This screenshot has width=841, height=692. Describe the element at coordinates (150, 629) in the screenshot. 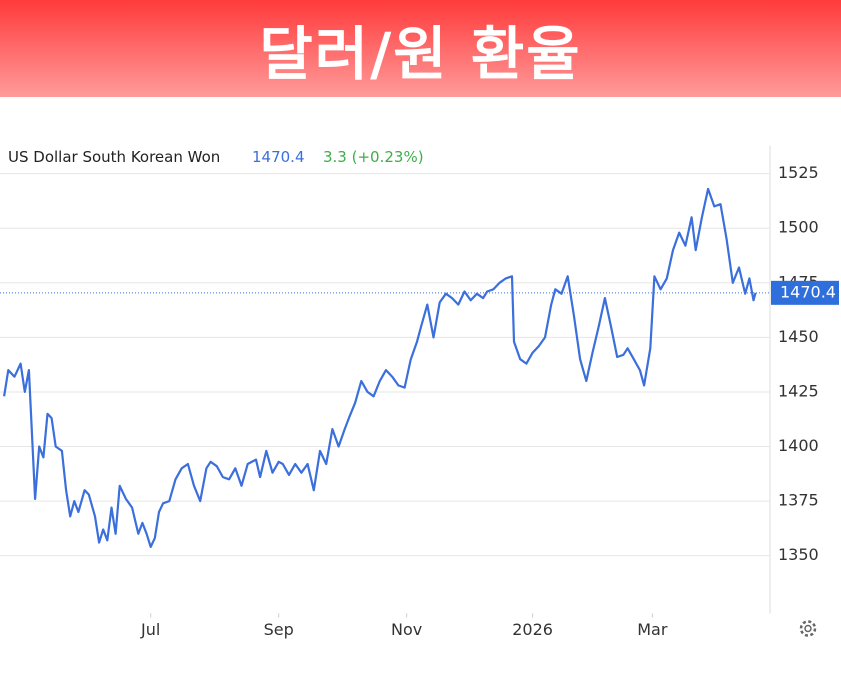

I see `x-tick-label: Jul` at that location.